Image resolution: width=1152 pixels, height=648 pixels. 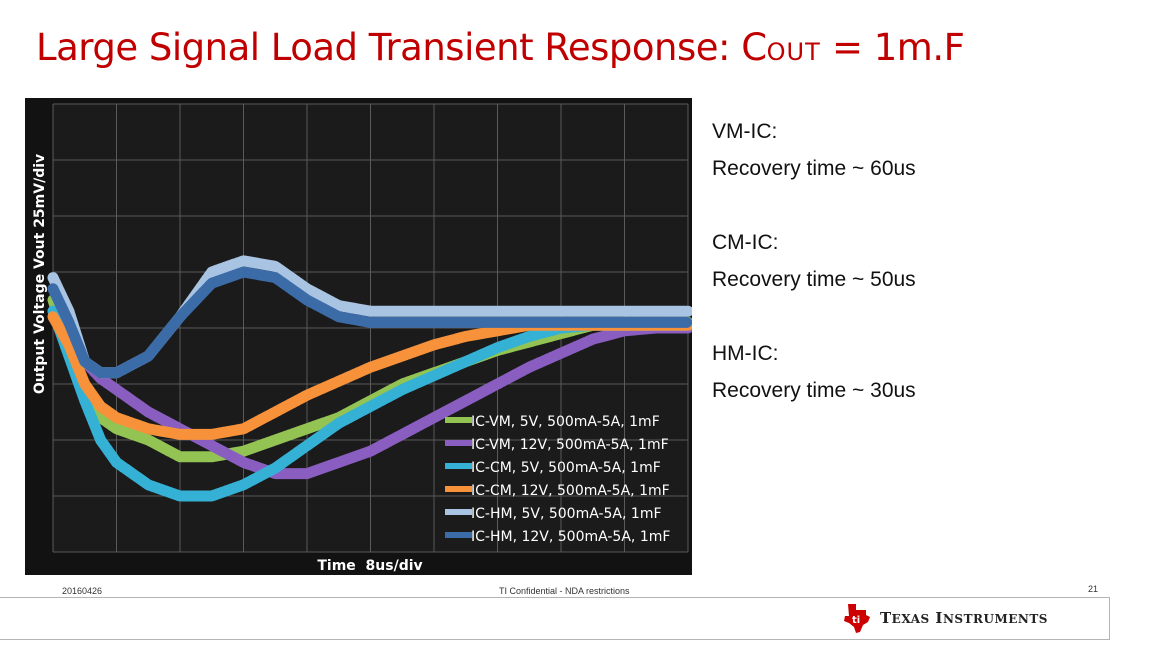 What do you see at coordinates (566, 468) in the screenshot?
I see `legend-label-3: IC-CM, 5V, 500mA-5A, 1mF` at bounding box center [566, 468].